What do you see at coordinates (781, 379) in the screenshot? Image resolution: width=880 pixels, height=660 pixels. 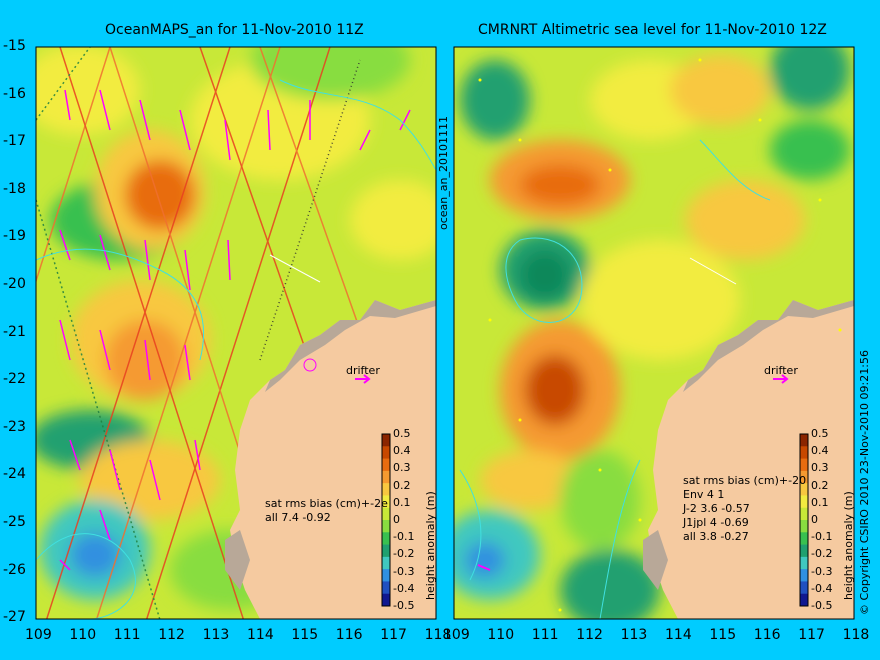 I see `right-drifter-legend-arrow` at bounding box center [781, 379].